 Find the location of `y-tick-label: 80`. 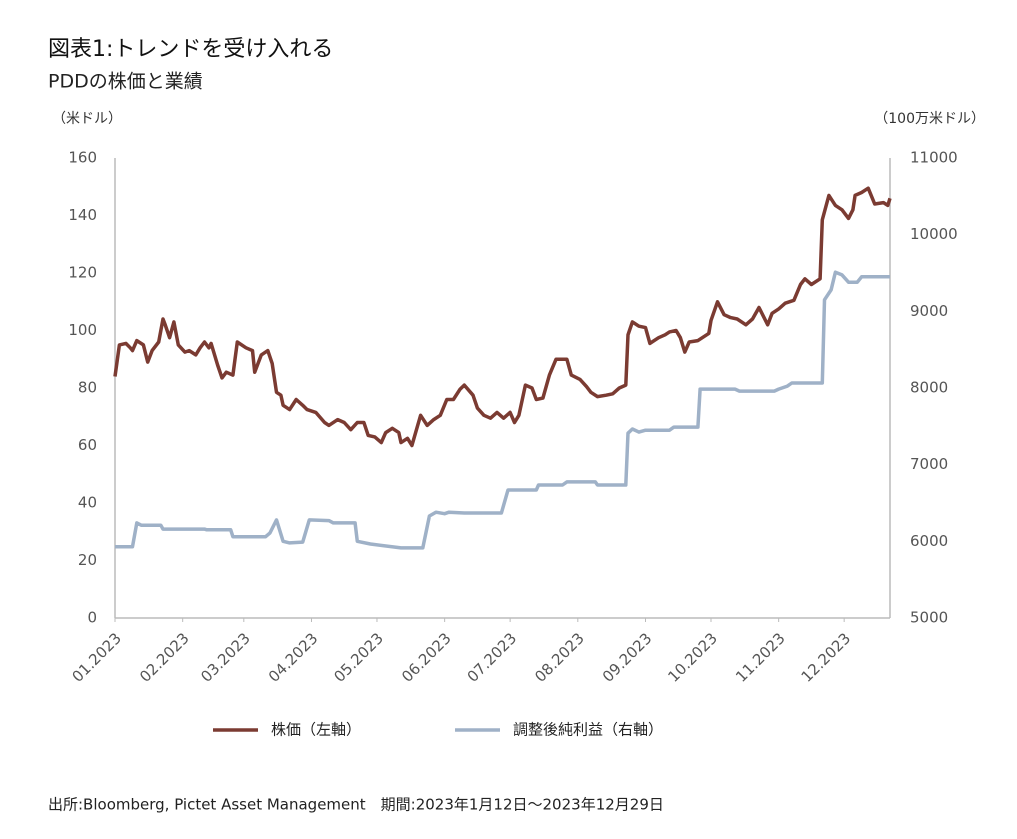

y-tick-label: 80 is located at coordinates (87, 388).